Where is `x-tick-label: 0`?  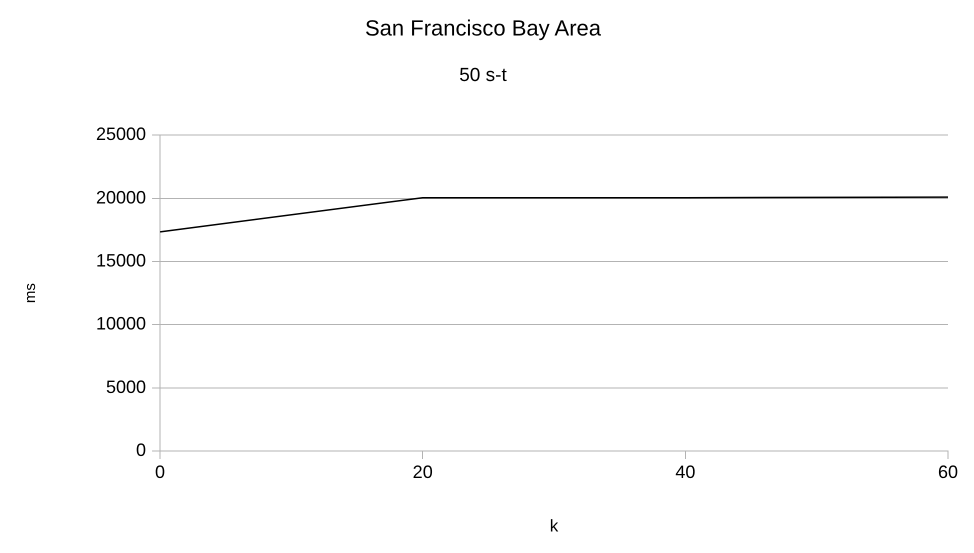
x-tick-label: 0 is located at coordinates (160, 472).